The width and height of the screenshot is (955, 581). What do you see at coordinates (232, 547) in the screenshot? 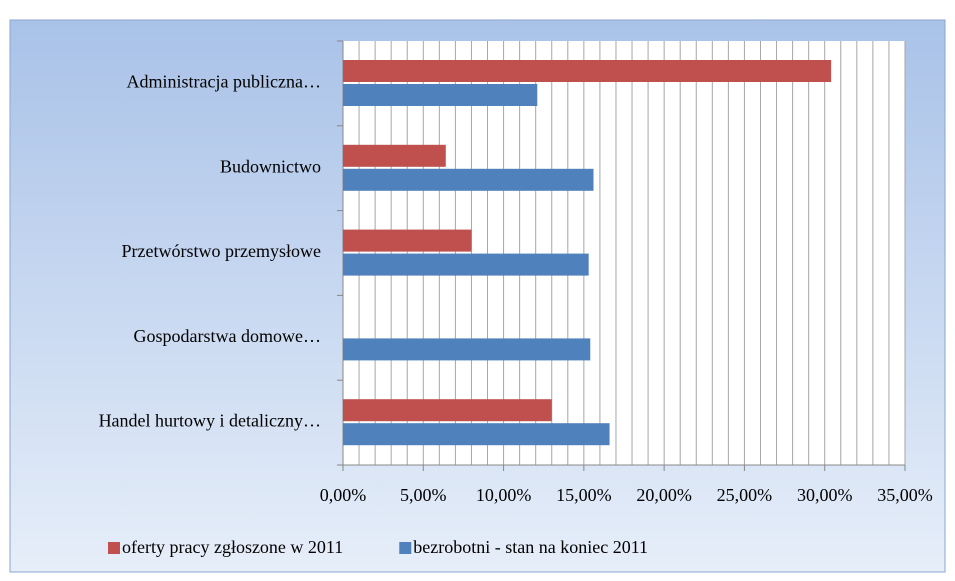
I see `legend-label: oferty pracy zgłoszone w 2011` at bounding box center [232, 547].